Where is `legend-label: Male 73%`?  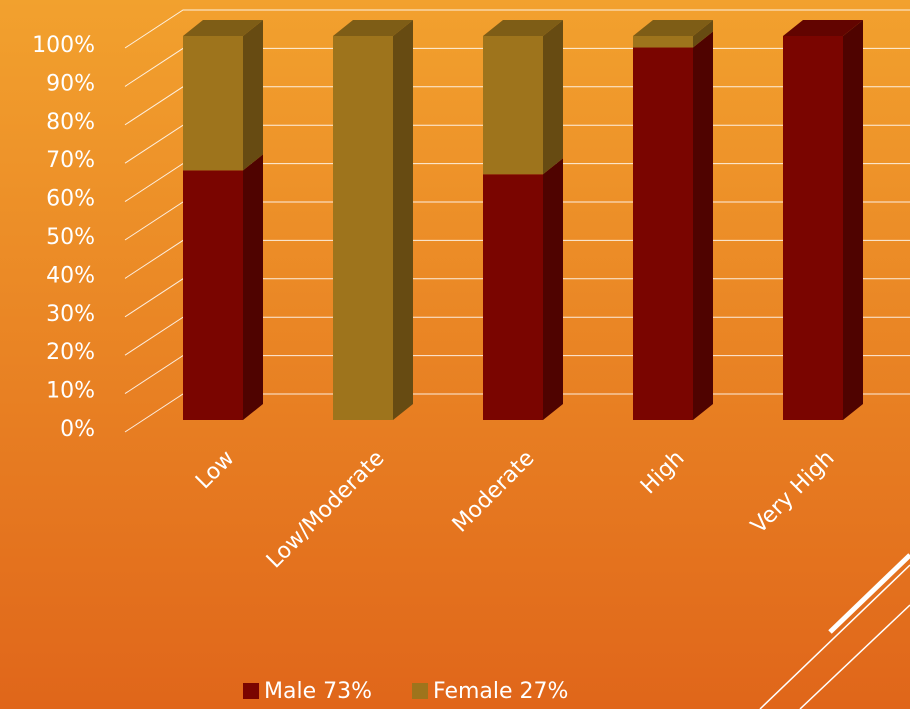
legend-label: Male 73% is located at coordinates (318, 691).